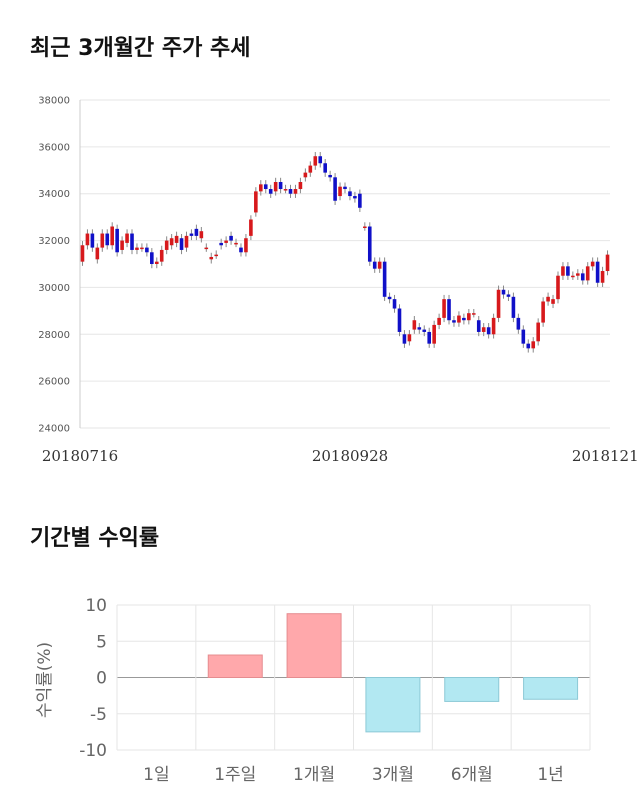 The height and width of the screenshot is (810, 640). What do you see at coordinates (140, 48) in the screenshot?
I see `price-chart-title: 최근 3개월간 주가 추세` at bounding box center [140, 48].